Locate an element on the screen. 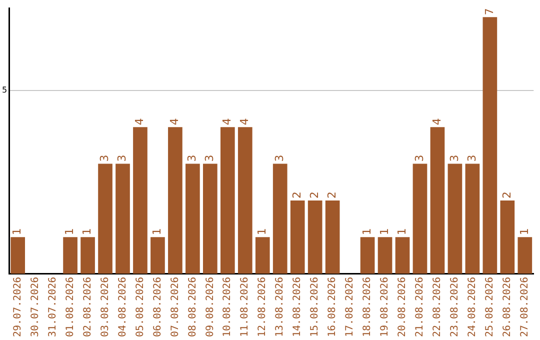 The height and width of the screenshot is (340, 540). x-tick-label: 01.08.2026 is located at coordinates (70, 307).